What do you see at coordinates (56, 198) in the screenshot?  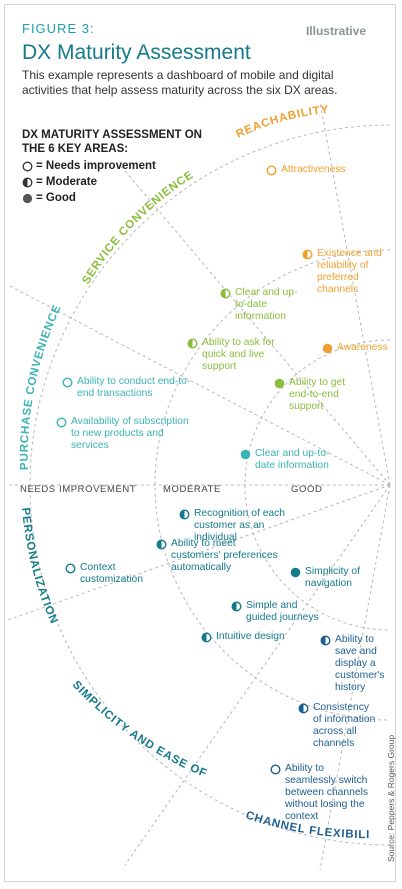 I see `legend-label: = Good` at bounding box center [56, 198].